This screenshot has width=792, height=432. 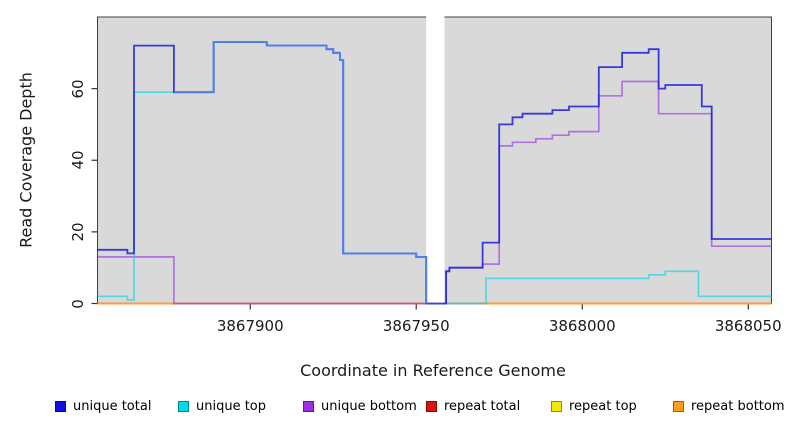 I want to click on legend-item: unique total, so click(x=103, y=406).